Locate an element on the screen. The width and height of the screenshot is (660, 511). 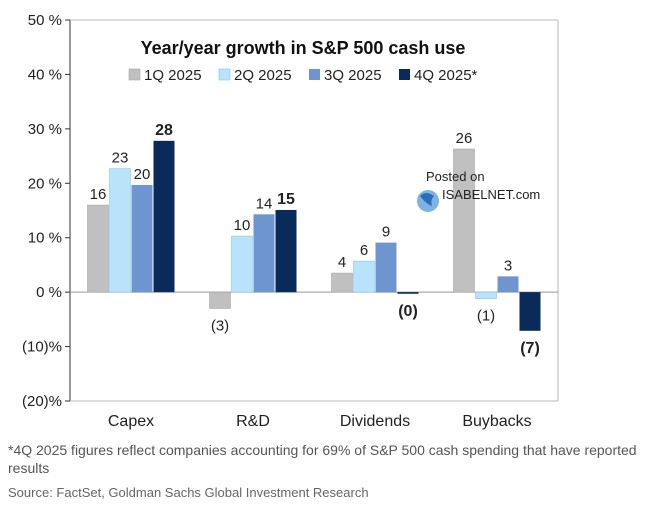
legend: 1Q 2025 2Q 2025 3Q 2025 4Q 2025* is located at coordinates (303, 75).